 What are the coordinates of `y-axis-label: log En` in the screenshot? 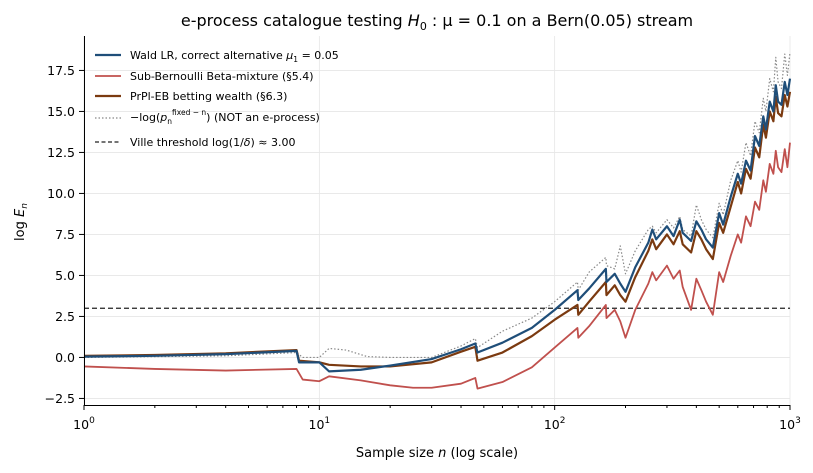 It's located at (21, 222).